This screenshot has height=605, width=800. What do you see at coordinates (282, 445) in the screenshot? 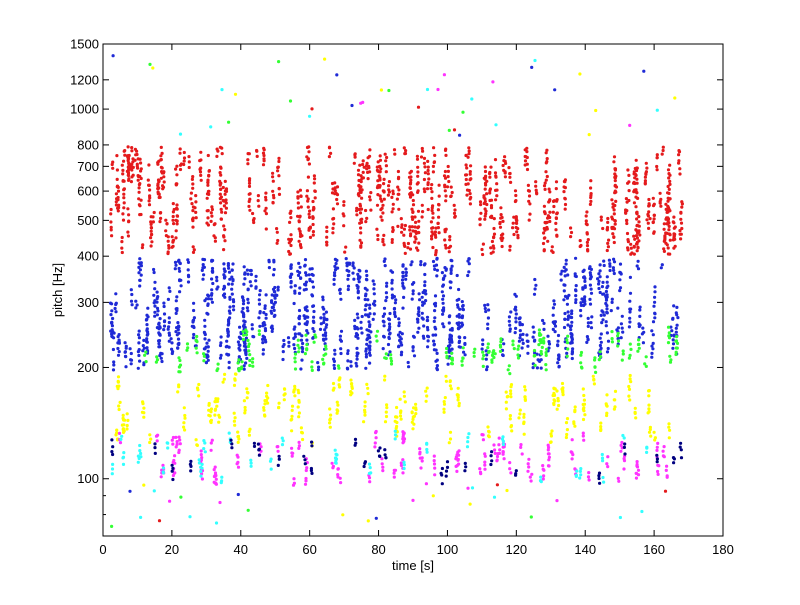
I see `data-point-cyan` at bounding box center [282, 445].